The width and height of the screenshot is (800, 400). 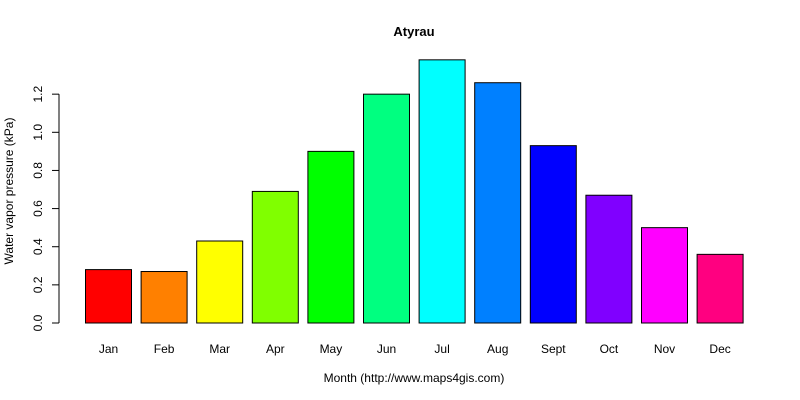 What do you see at coordinates (220, 282) in the screenshot?
I see `bar-mar` at bounding box center [220, 282].